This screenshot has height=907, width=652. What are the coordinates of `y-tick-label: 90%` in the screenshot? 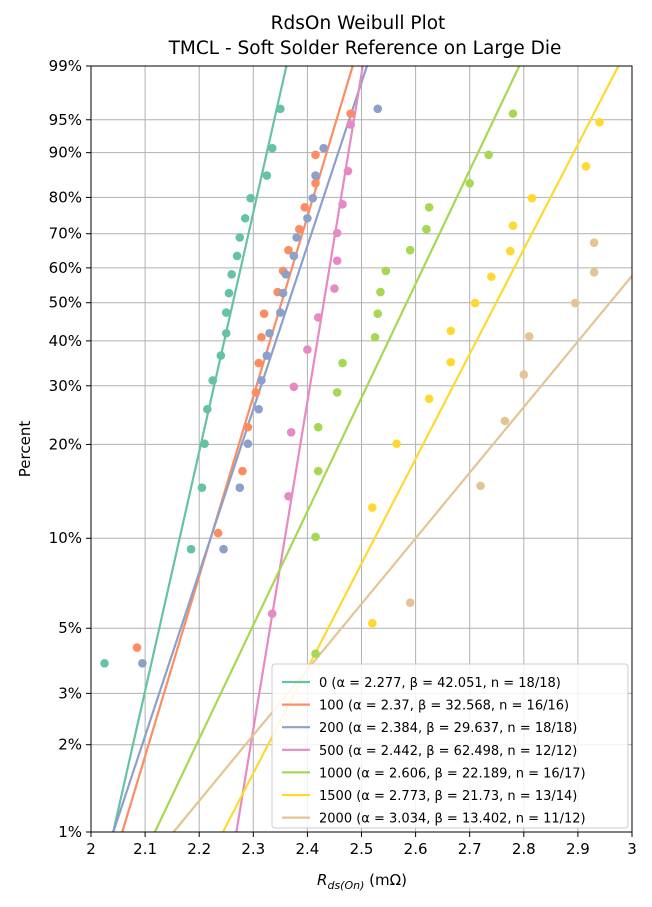 It's located at (65, 153).